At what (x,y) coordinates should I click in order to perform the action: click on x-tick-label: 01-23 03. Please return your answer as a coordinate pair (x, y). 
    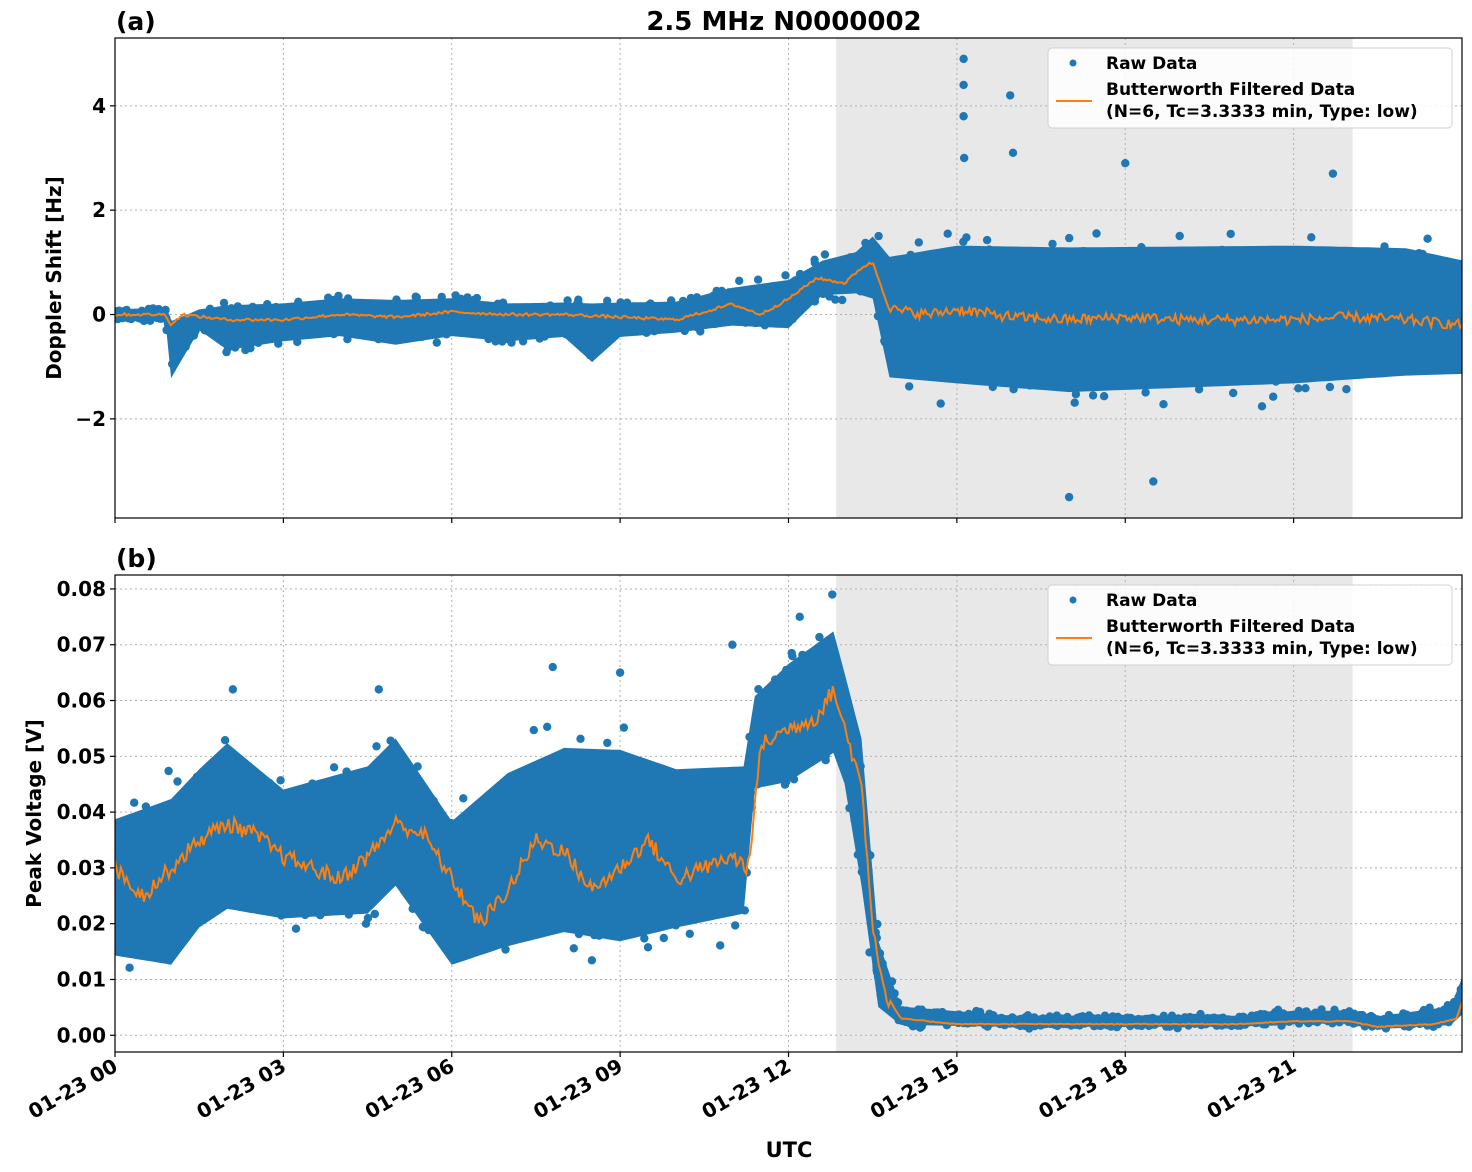
    Looking at the image, I should click on (241, 1089).